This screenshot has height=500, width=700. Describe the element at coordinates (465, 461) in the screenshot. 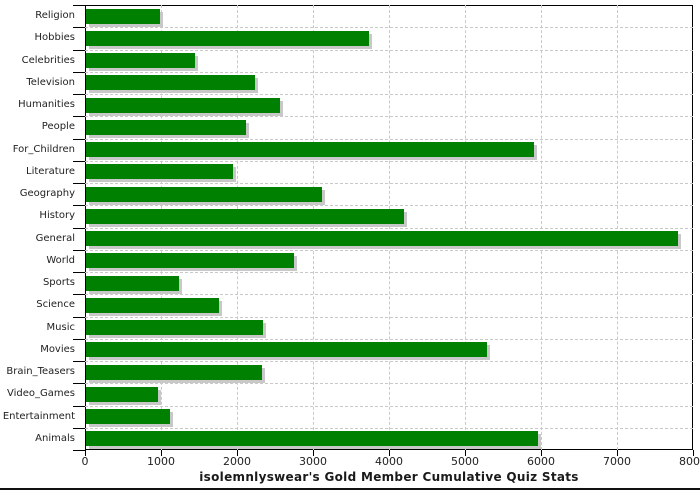

I see `x-axis-tick-label: 5000` at that location.